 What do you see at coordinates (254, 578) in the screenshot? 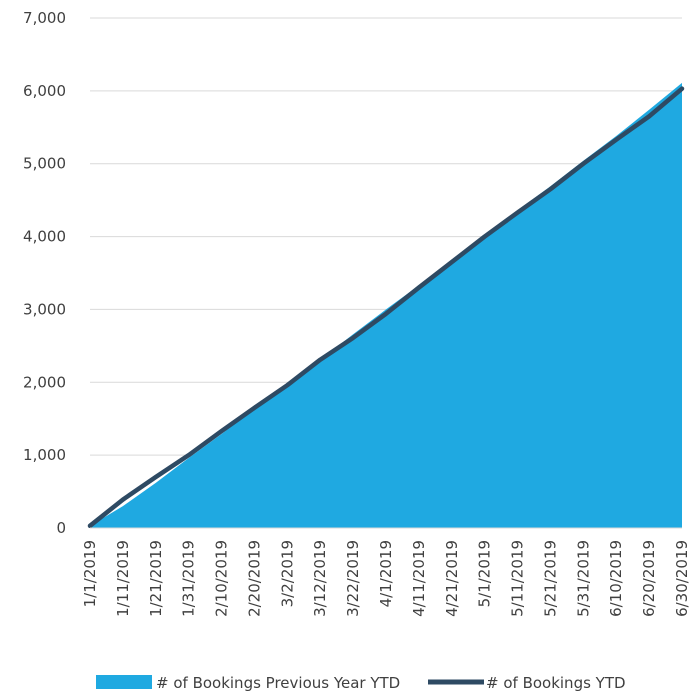
I see `x-tick-label: 2/20/2019` at bounding box center [254, 578].